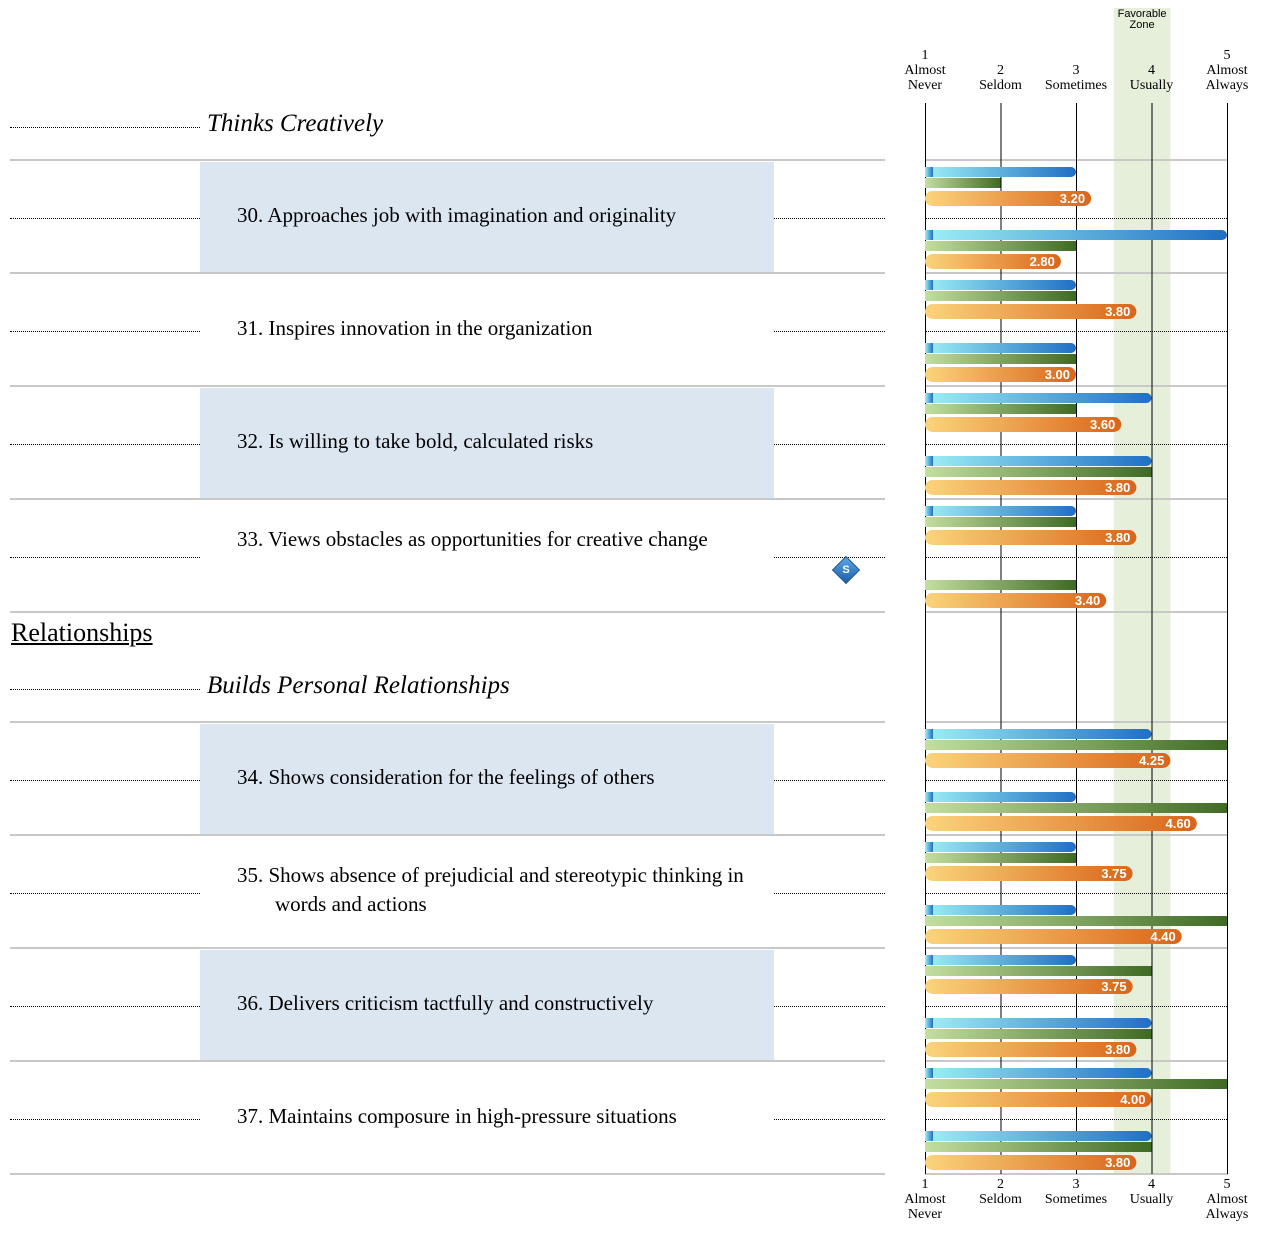  Describe the element at coordinates (1102, 424) in the screenshot. I see `bar-value-label: 3.60` at that location.